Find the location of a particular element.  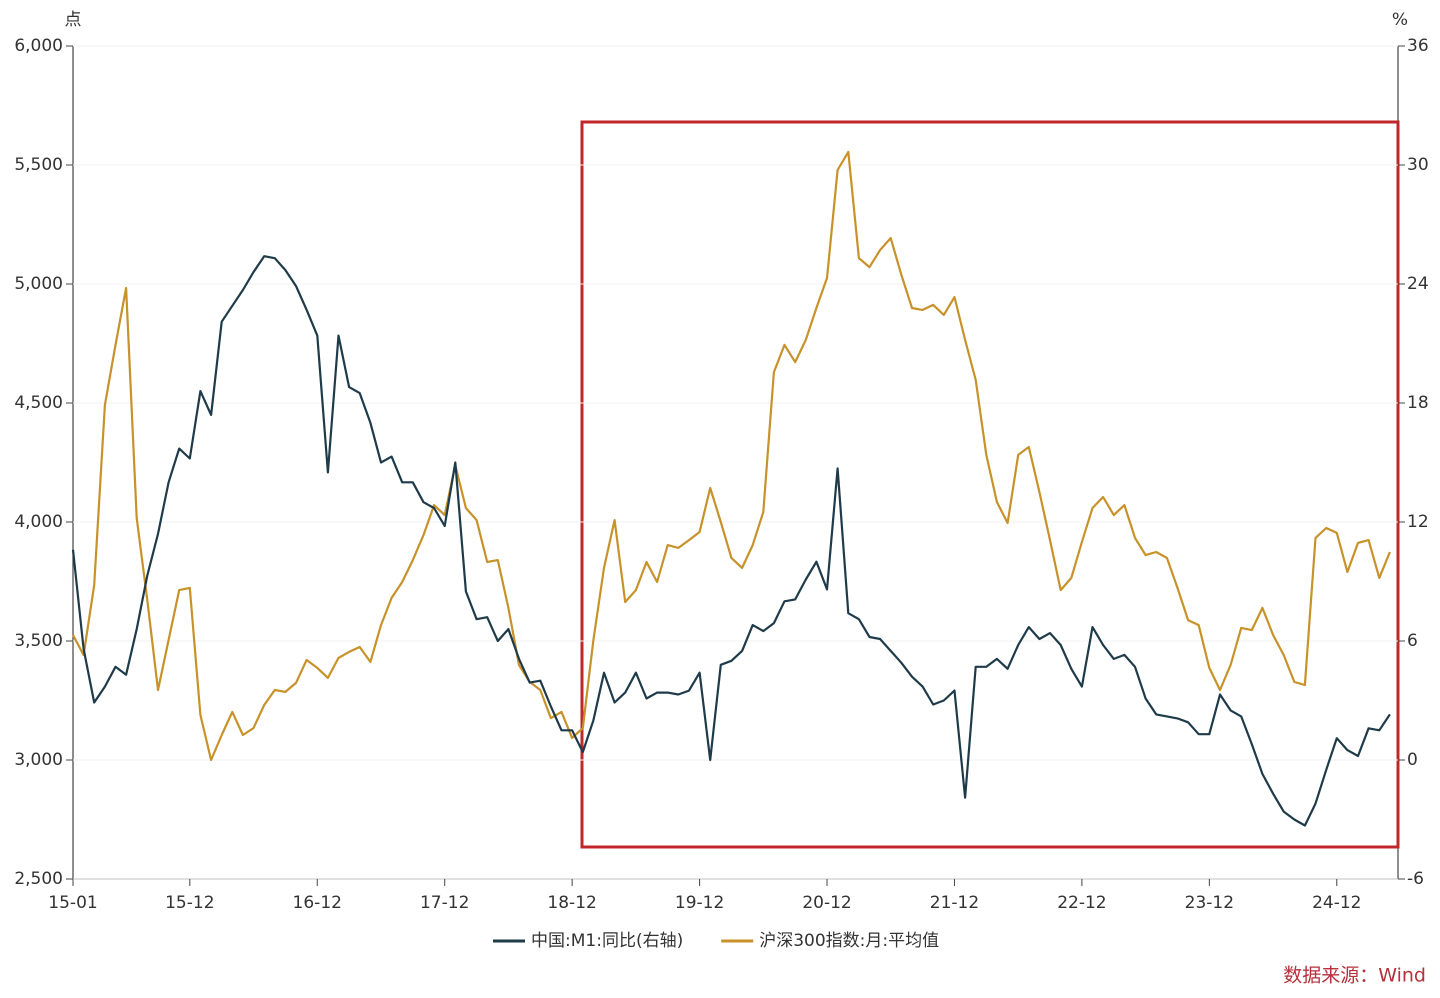

x-tick-label: 18-12 is located at coordinates (571, 903).